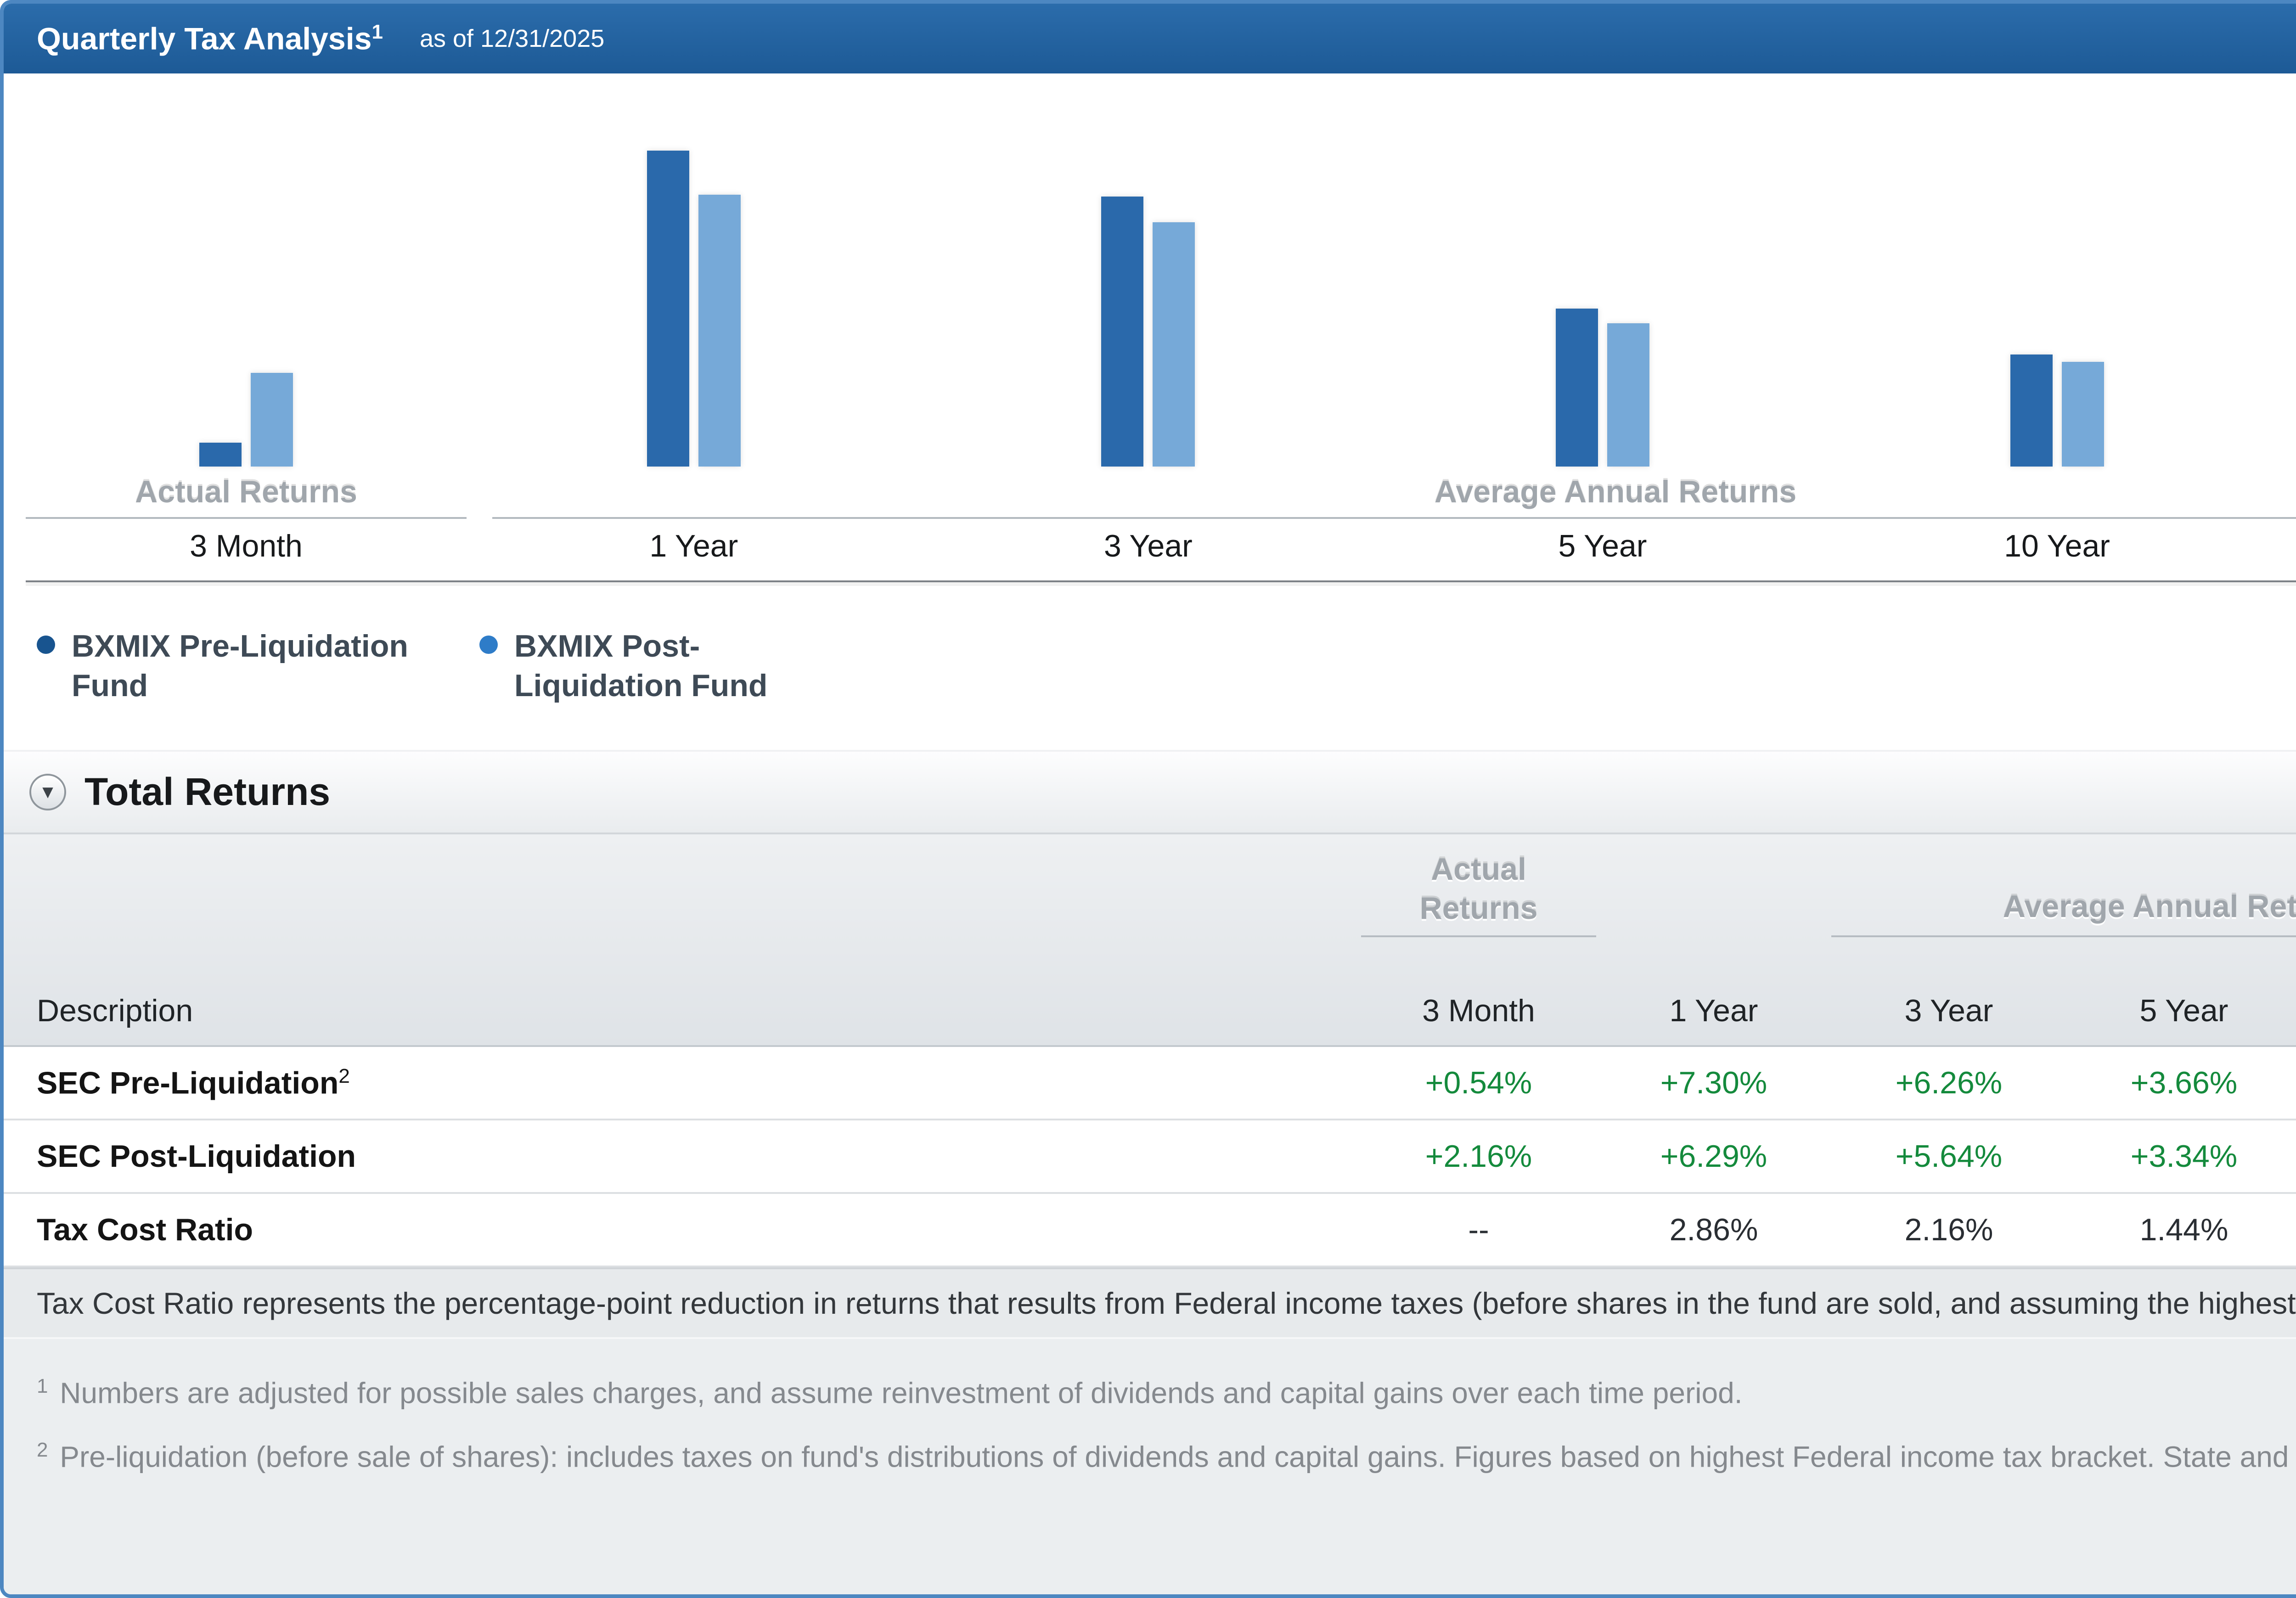 This screenshot has width=2296, height=1598. What do you see at coordinates (42, 1450) in the screenshot?
I see `footnote-marker: 2` at bounding box center [42, 1450].